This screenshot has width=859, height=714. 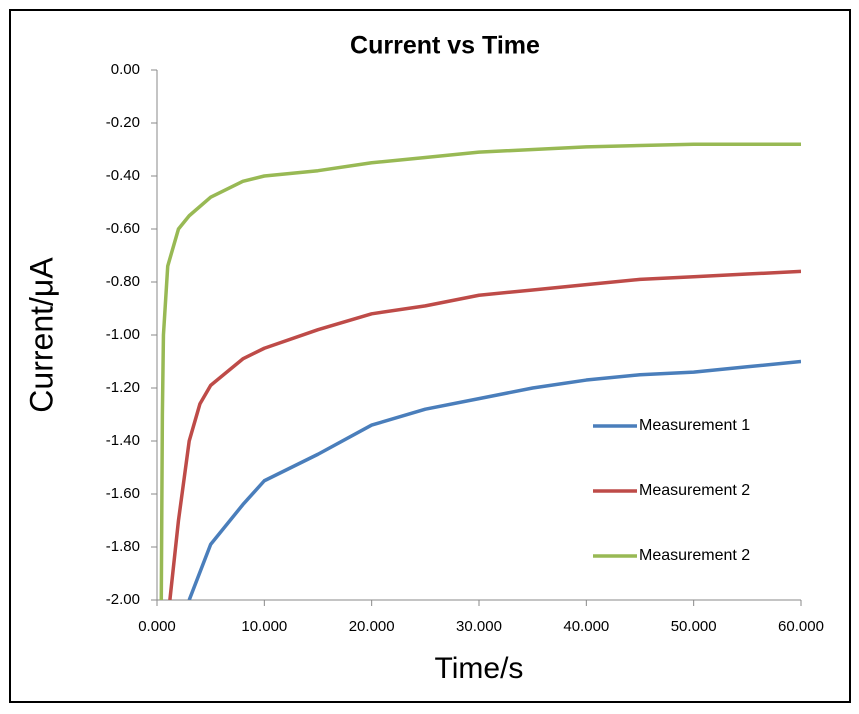 I want to click on y-tick-label: -1.40, so click(x=123, y=440).